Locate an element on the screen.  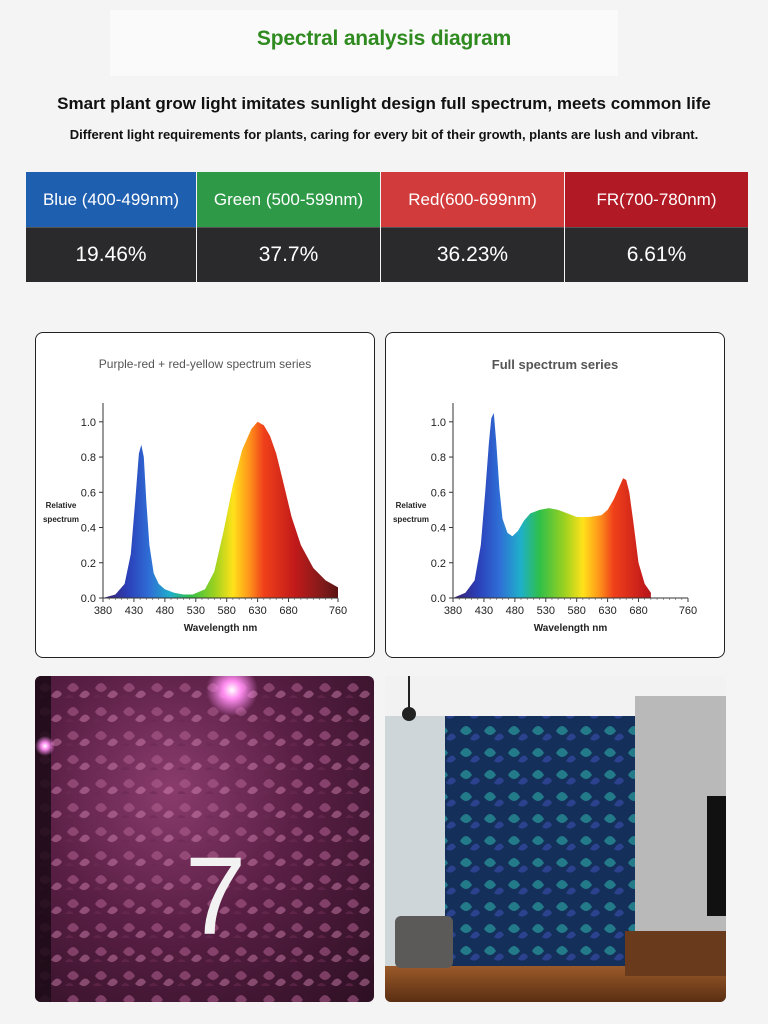
ratio-header-blue: Blue (400-499nm) is located at coordinates (111, 199).